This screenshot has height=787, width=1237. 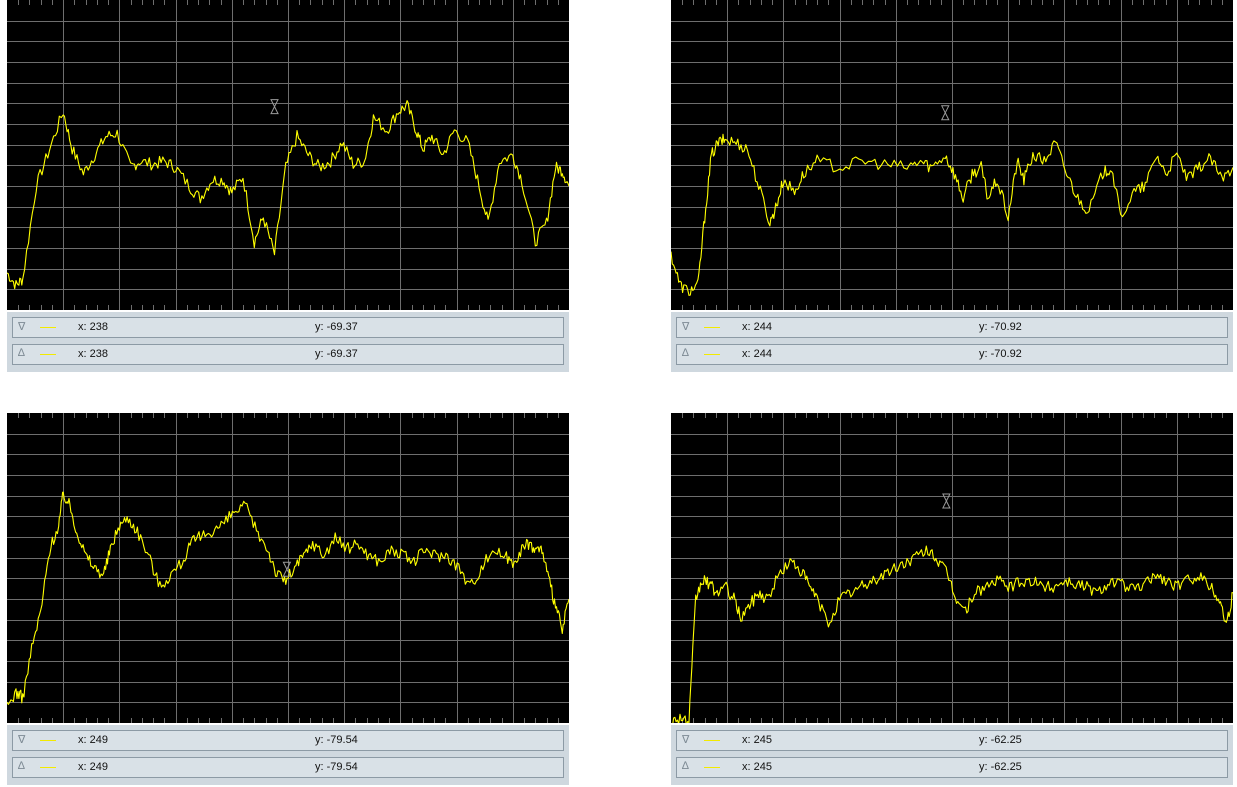 I want to click on readout-row-marker-bottom: ∆ x: 249 y: -79.54, so click(x=288, y=767).